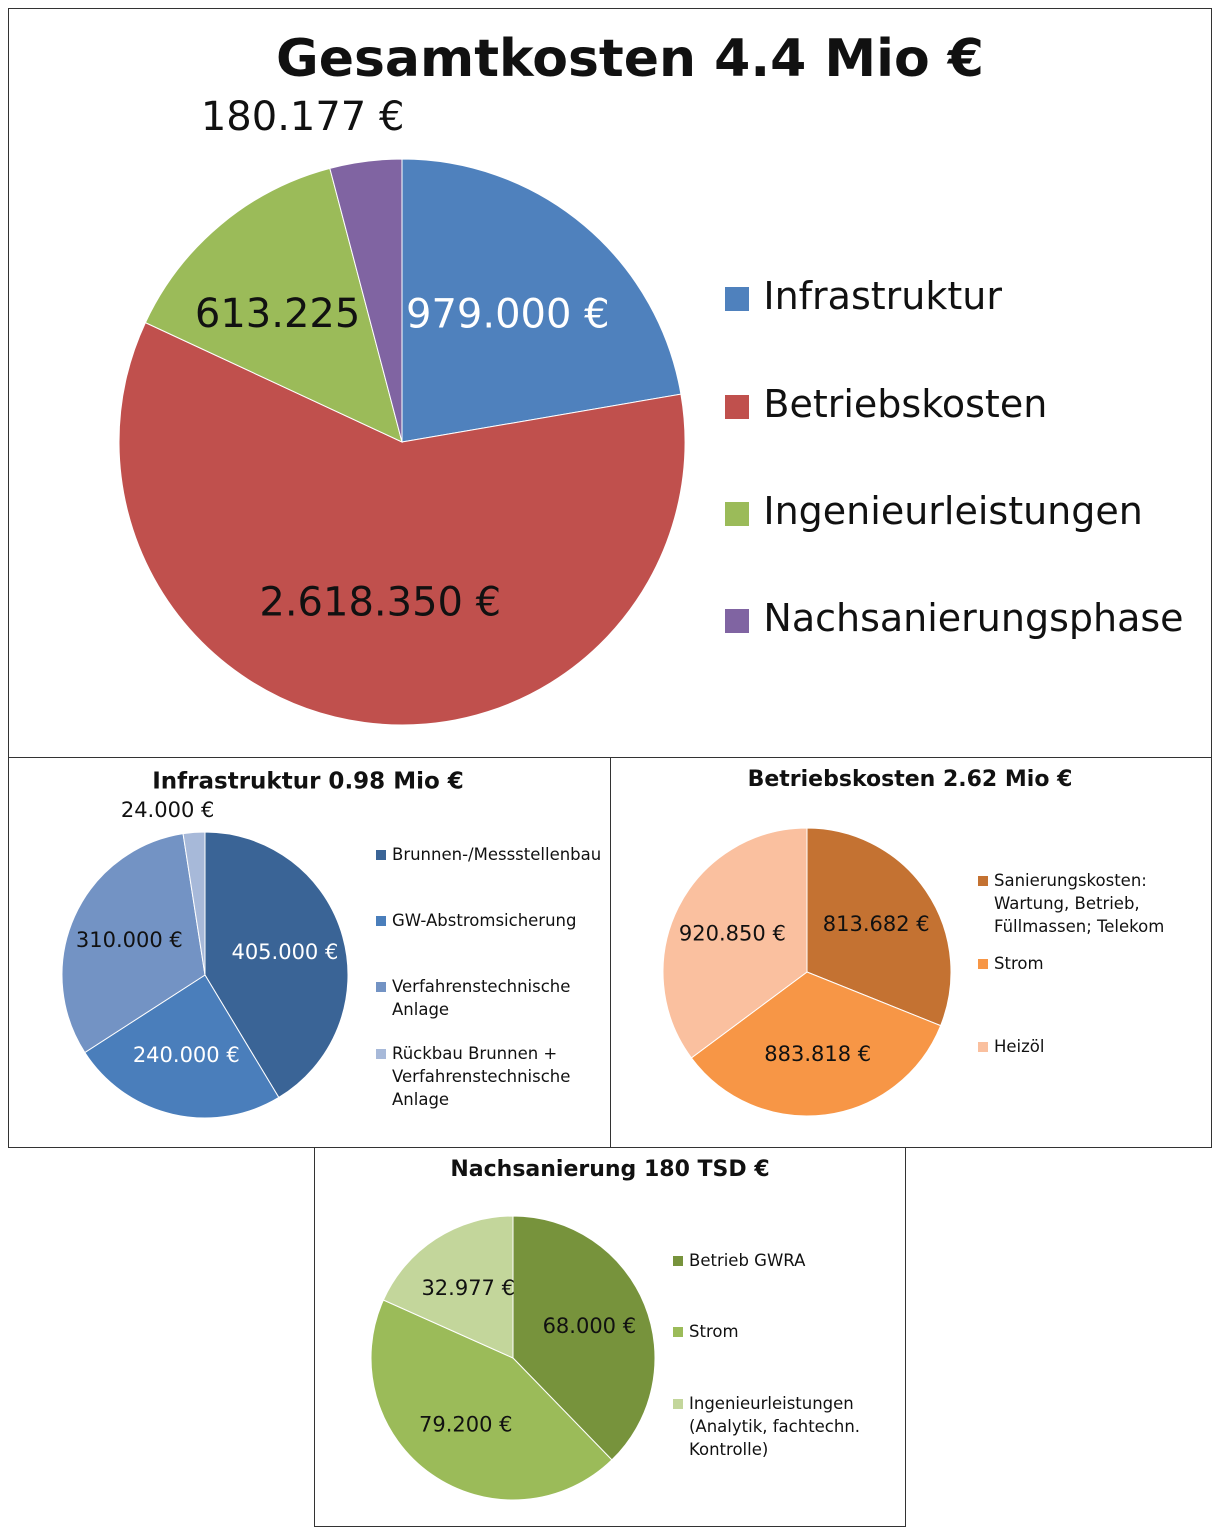 The width and height of the screenshot is (1212, 1527). I want to click on value-label: 310.000 €, so click(129, 940).